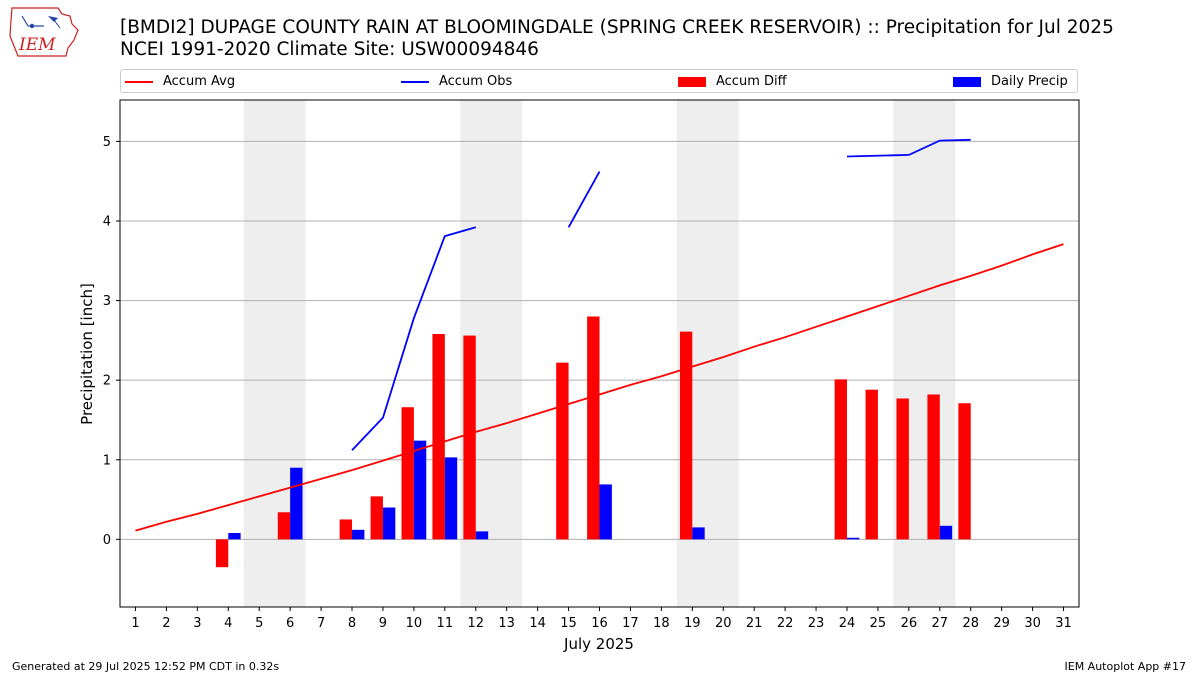  What do you see at coordinates (1063, 623) in the screenshot?
I see `x-tick-label: 31` at bounding box center [1063, 623].